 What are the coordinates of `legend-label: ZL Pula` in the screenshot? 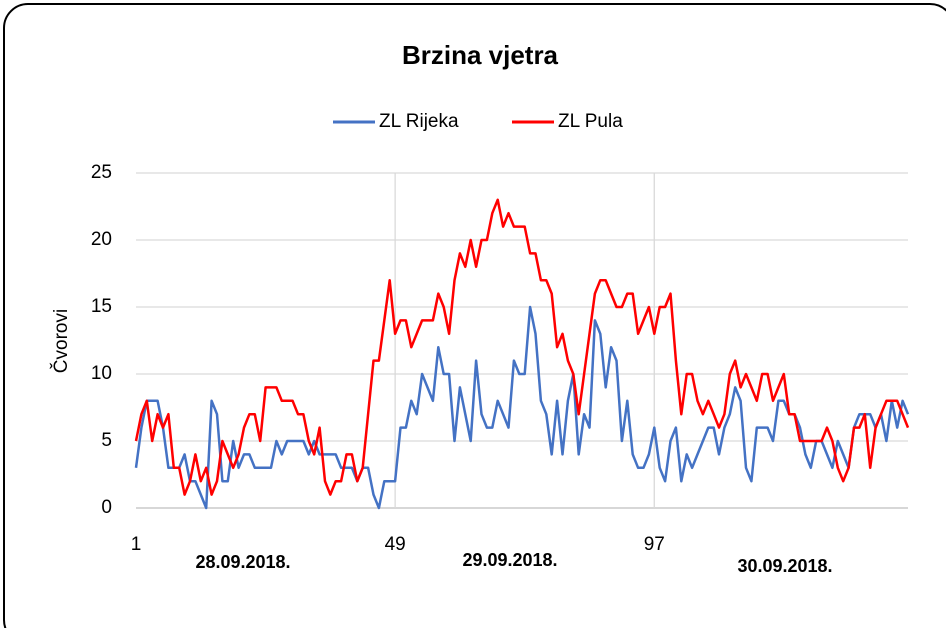 It's located at (590, 121).